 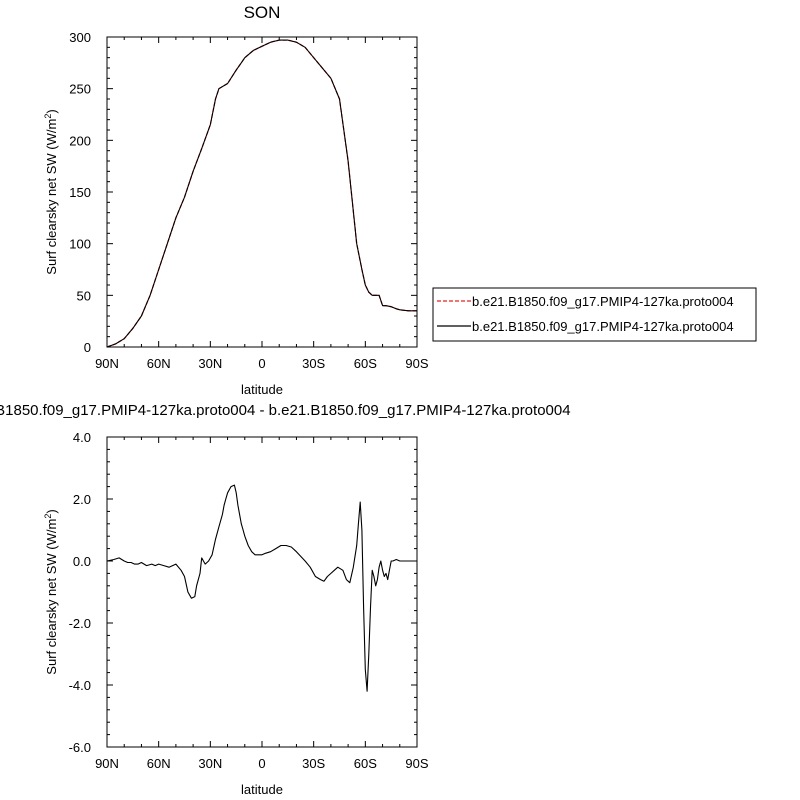 What do you see at coordinates (80, 37) in the screenshot?
I see `top-chart-y-tick-label: 300` at bounding box center [80, 37].